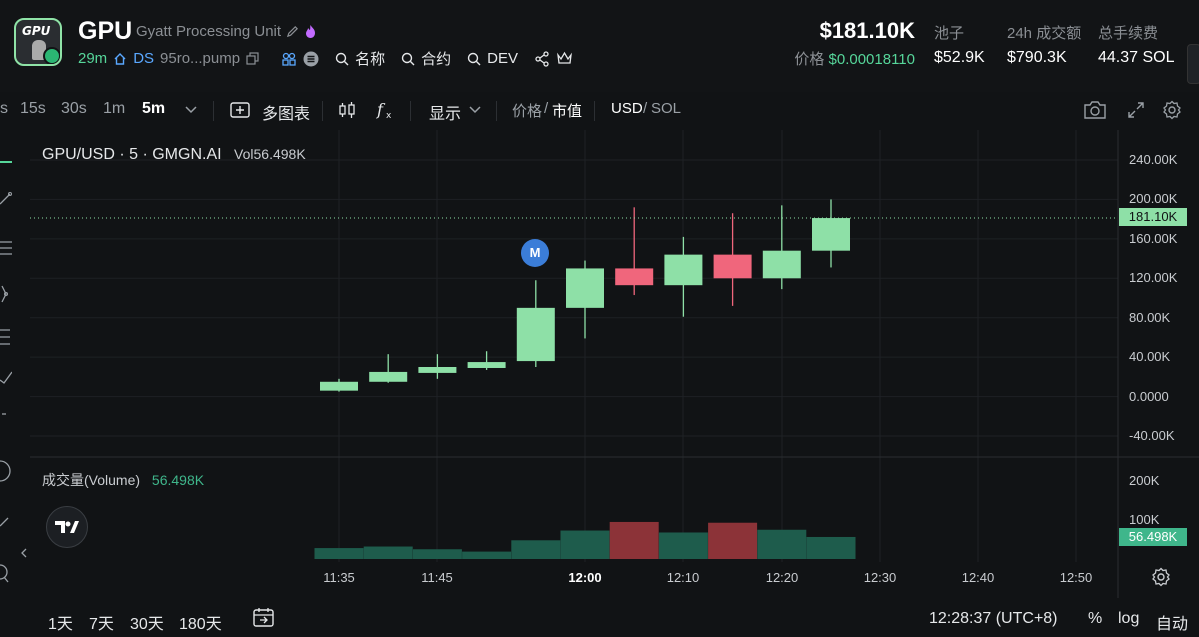  Describe the element at coordinates (1193, 64) in the screenshot. I see `side-panel-handle` at that location.